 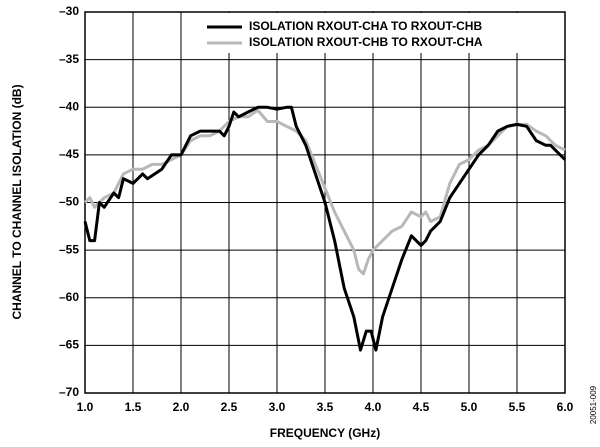 What do you see at coordinates (325, 433) in the screenshot?
I see `x-axis-title: FREQUENCY (GHz)` at bounding box center [325, 433].